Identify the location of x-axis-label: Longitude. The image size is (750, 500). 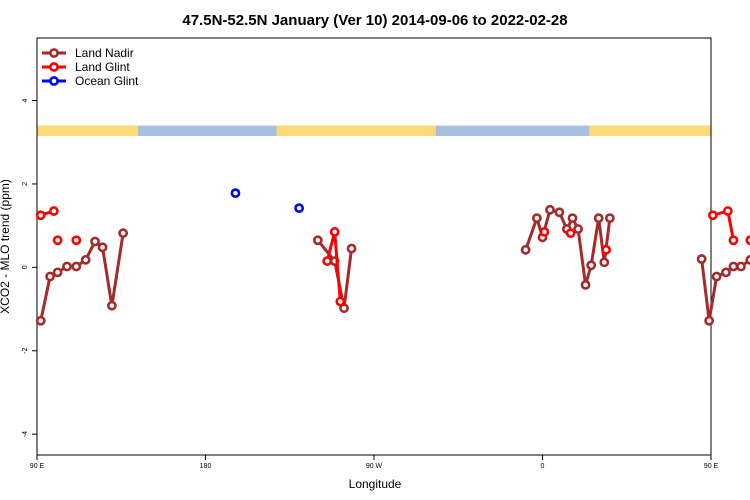
(375, 484).